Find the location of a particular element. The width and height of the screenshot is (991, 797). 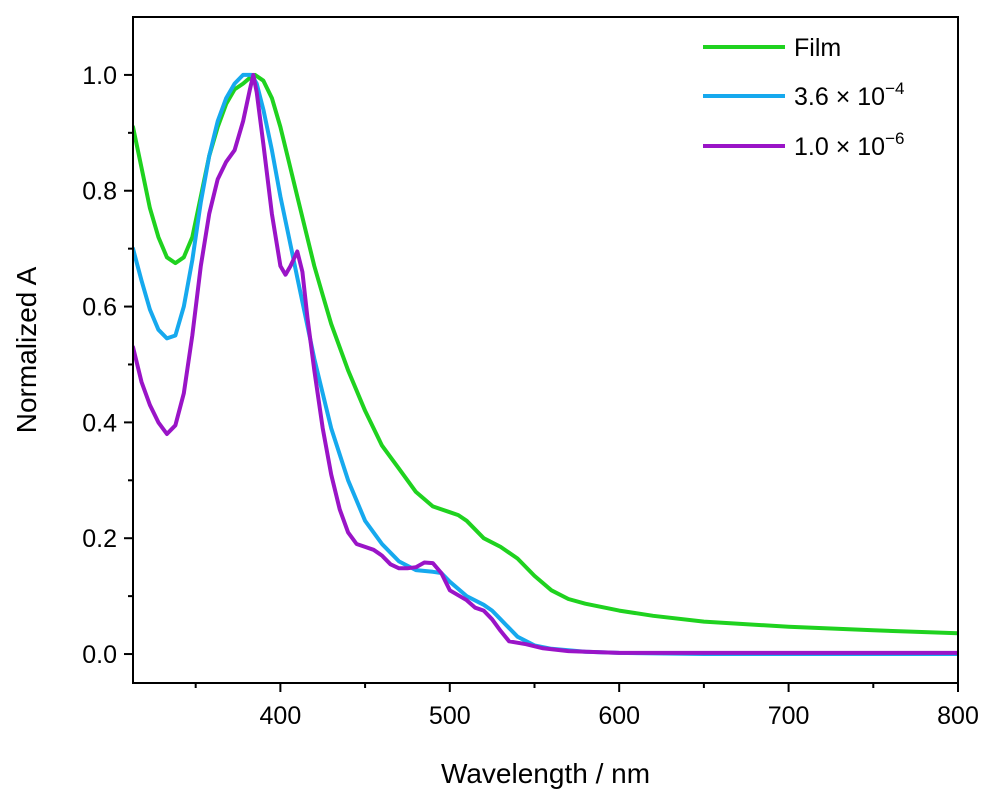

x-tick-label: 500 is located at coordinates (450, 716).